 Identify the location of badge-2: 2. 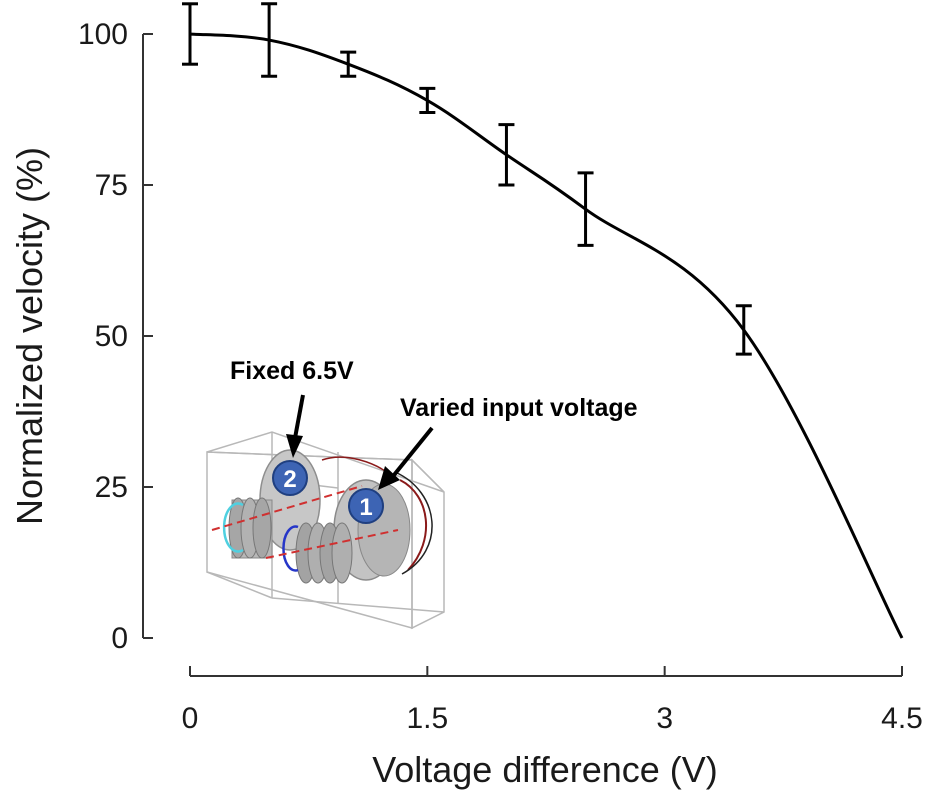
(290, 478).